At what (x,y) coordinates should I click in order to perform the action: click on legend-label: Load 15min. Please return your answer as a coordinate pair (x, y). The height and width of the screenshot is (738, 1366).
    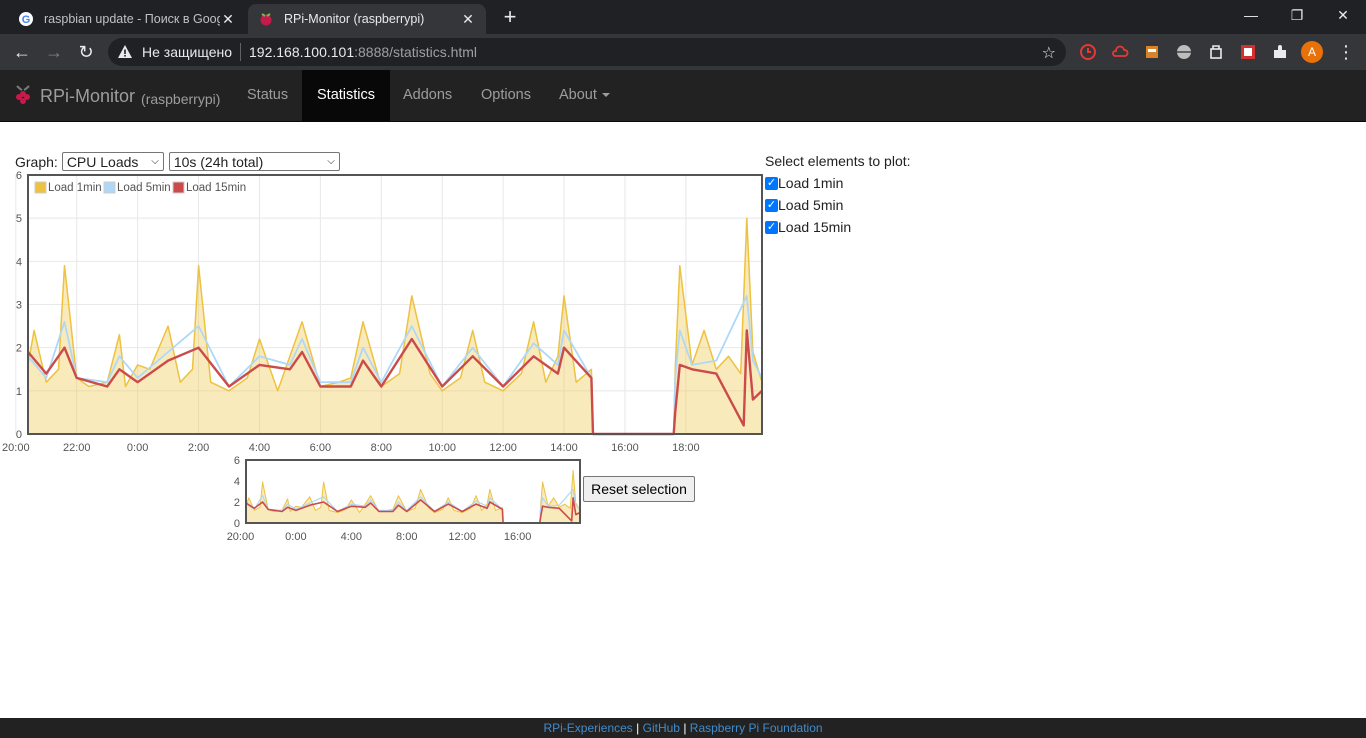
    Looking at the image, I should click on (216, 188).